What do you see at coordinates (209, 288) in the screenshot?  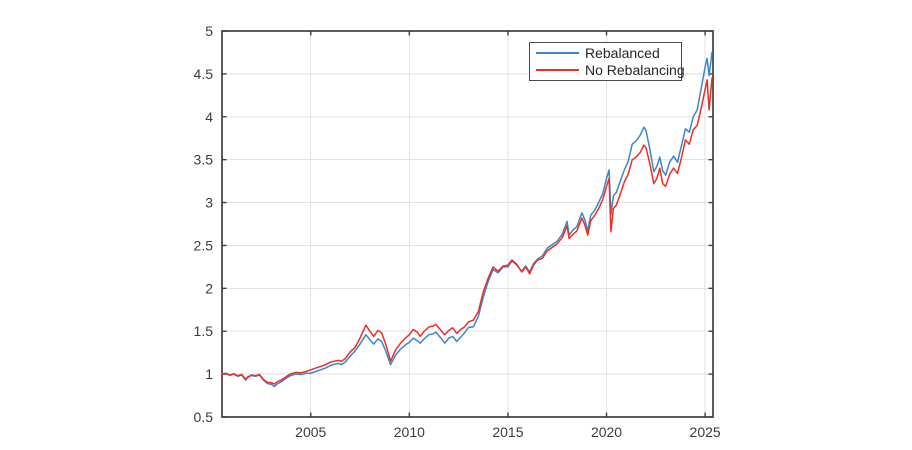 I see `y-tick-label: 2` at bounding box center [209, 288].